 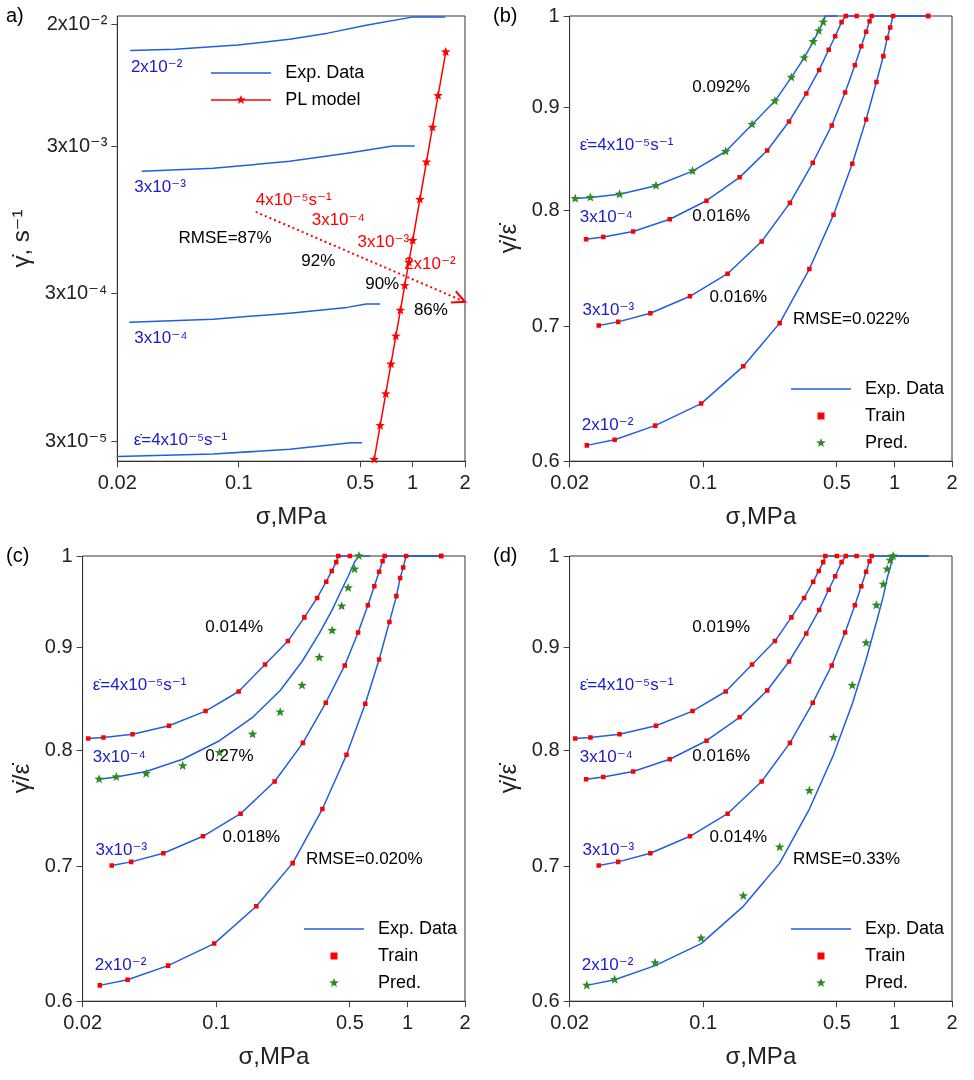 What do you see at coordinates (323, 99) in the screenshot?
I see `legend-label: PL model` at bounding box center [323, 99].